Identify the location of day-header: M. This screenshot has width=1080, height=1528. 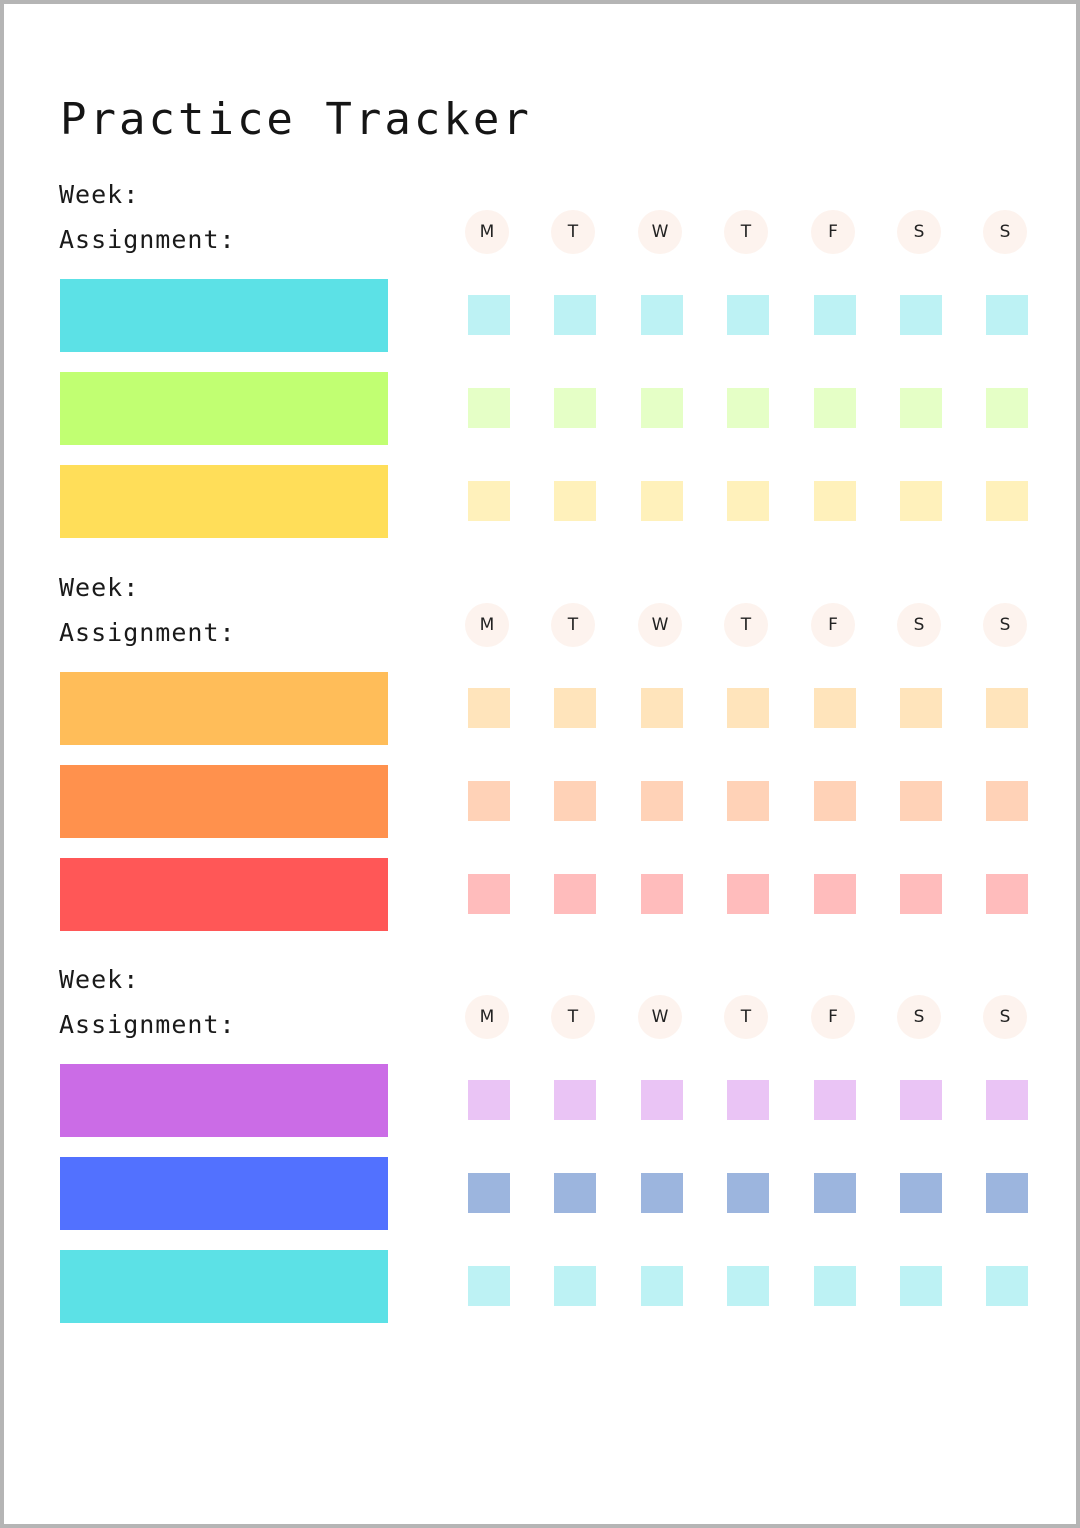
(487, 625).